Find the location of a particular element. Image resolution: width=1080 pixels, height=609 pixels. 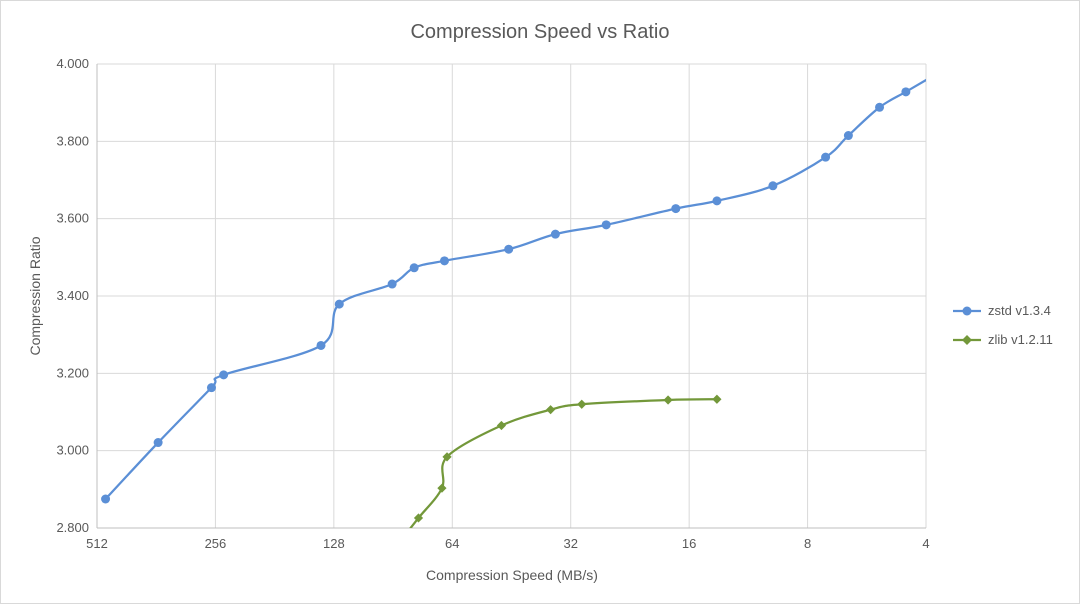

y-tick-label: 3.000 is located at coordinates (72, 450).